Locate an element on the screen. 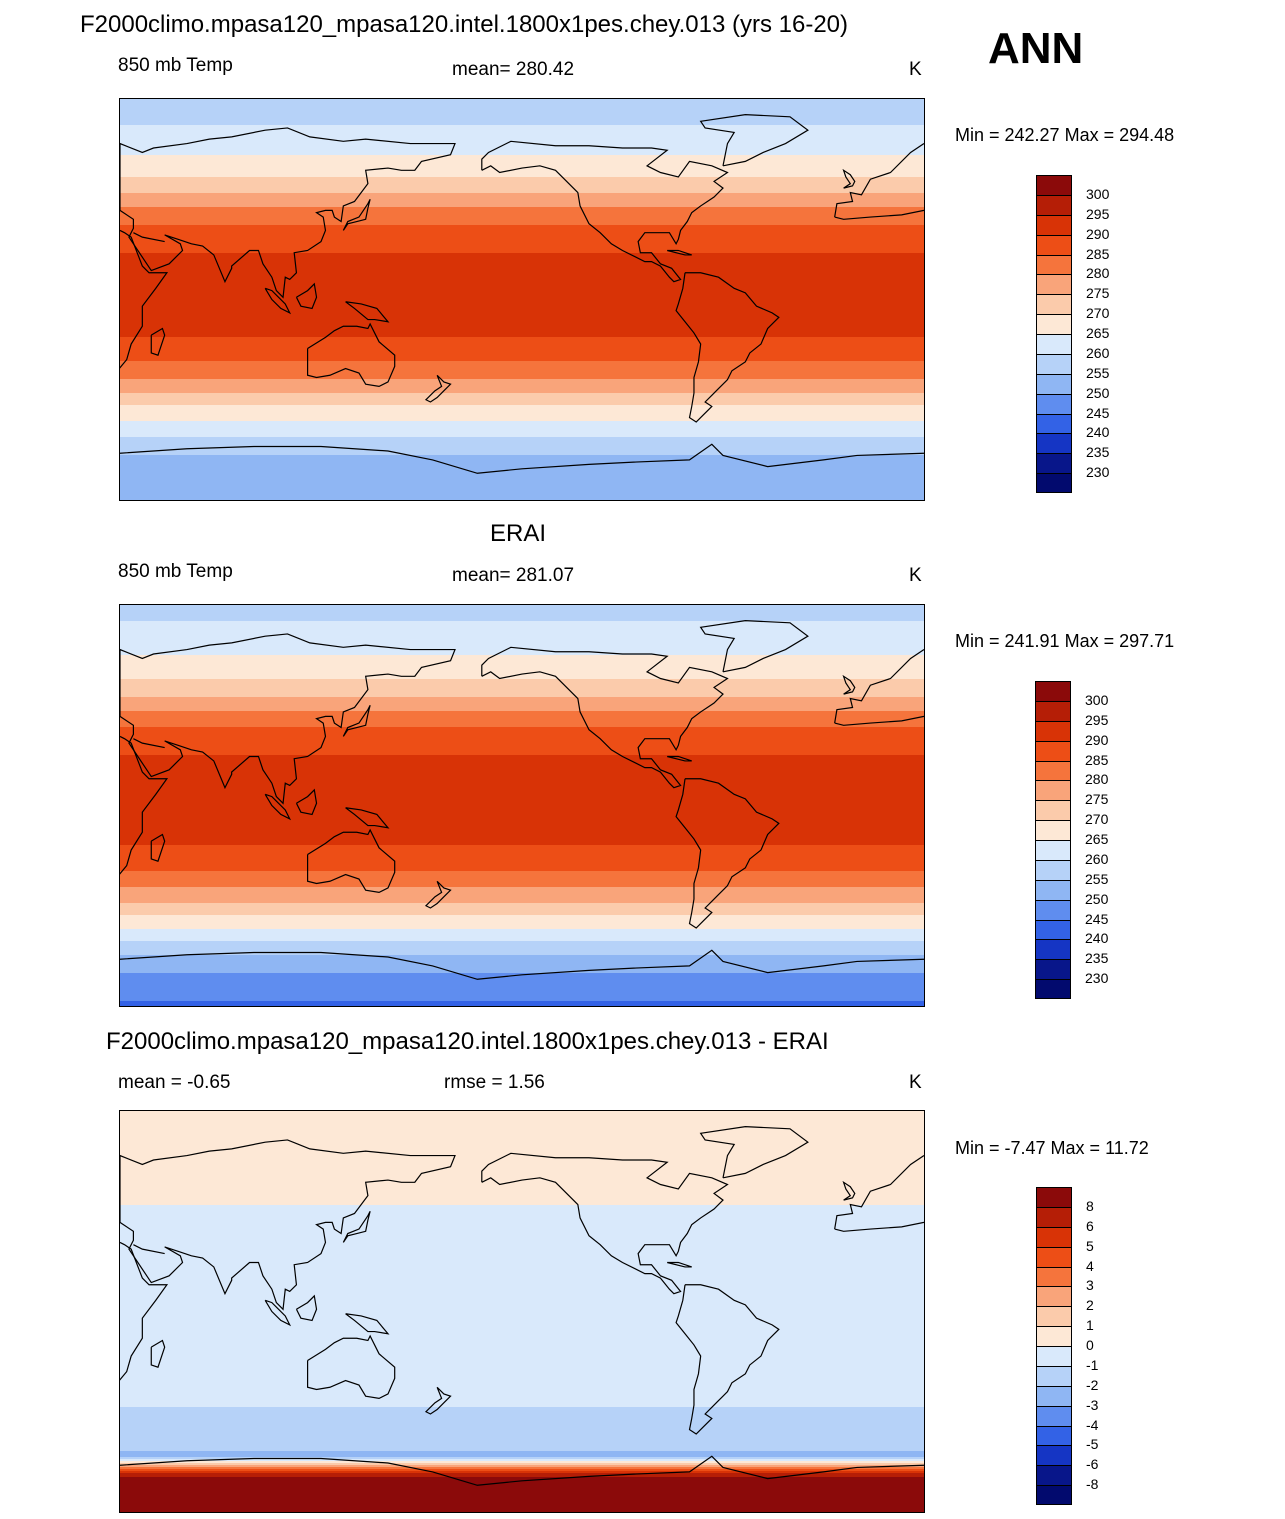 The image size is (1285, 1519). panel2-variable-label: 850 mb Temp is located at coordinates (175, 571).